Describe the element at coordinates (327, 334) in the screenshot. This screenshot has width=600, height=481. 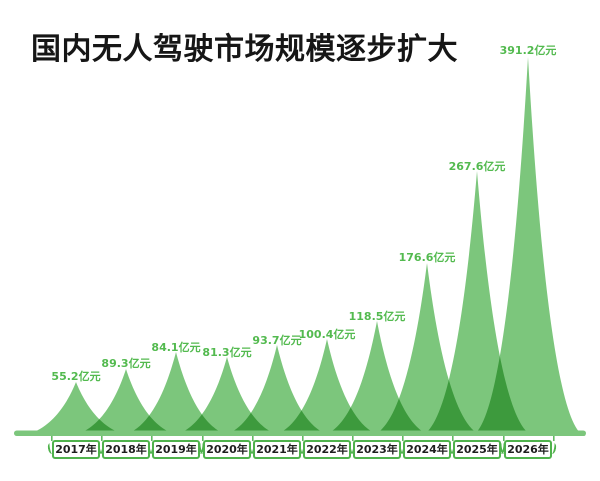
I see `value-label: 100.4亿元` at that location.